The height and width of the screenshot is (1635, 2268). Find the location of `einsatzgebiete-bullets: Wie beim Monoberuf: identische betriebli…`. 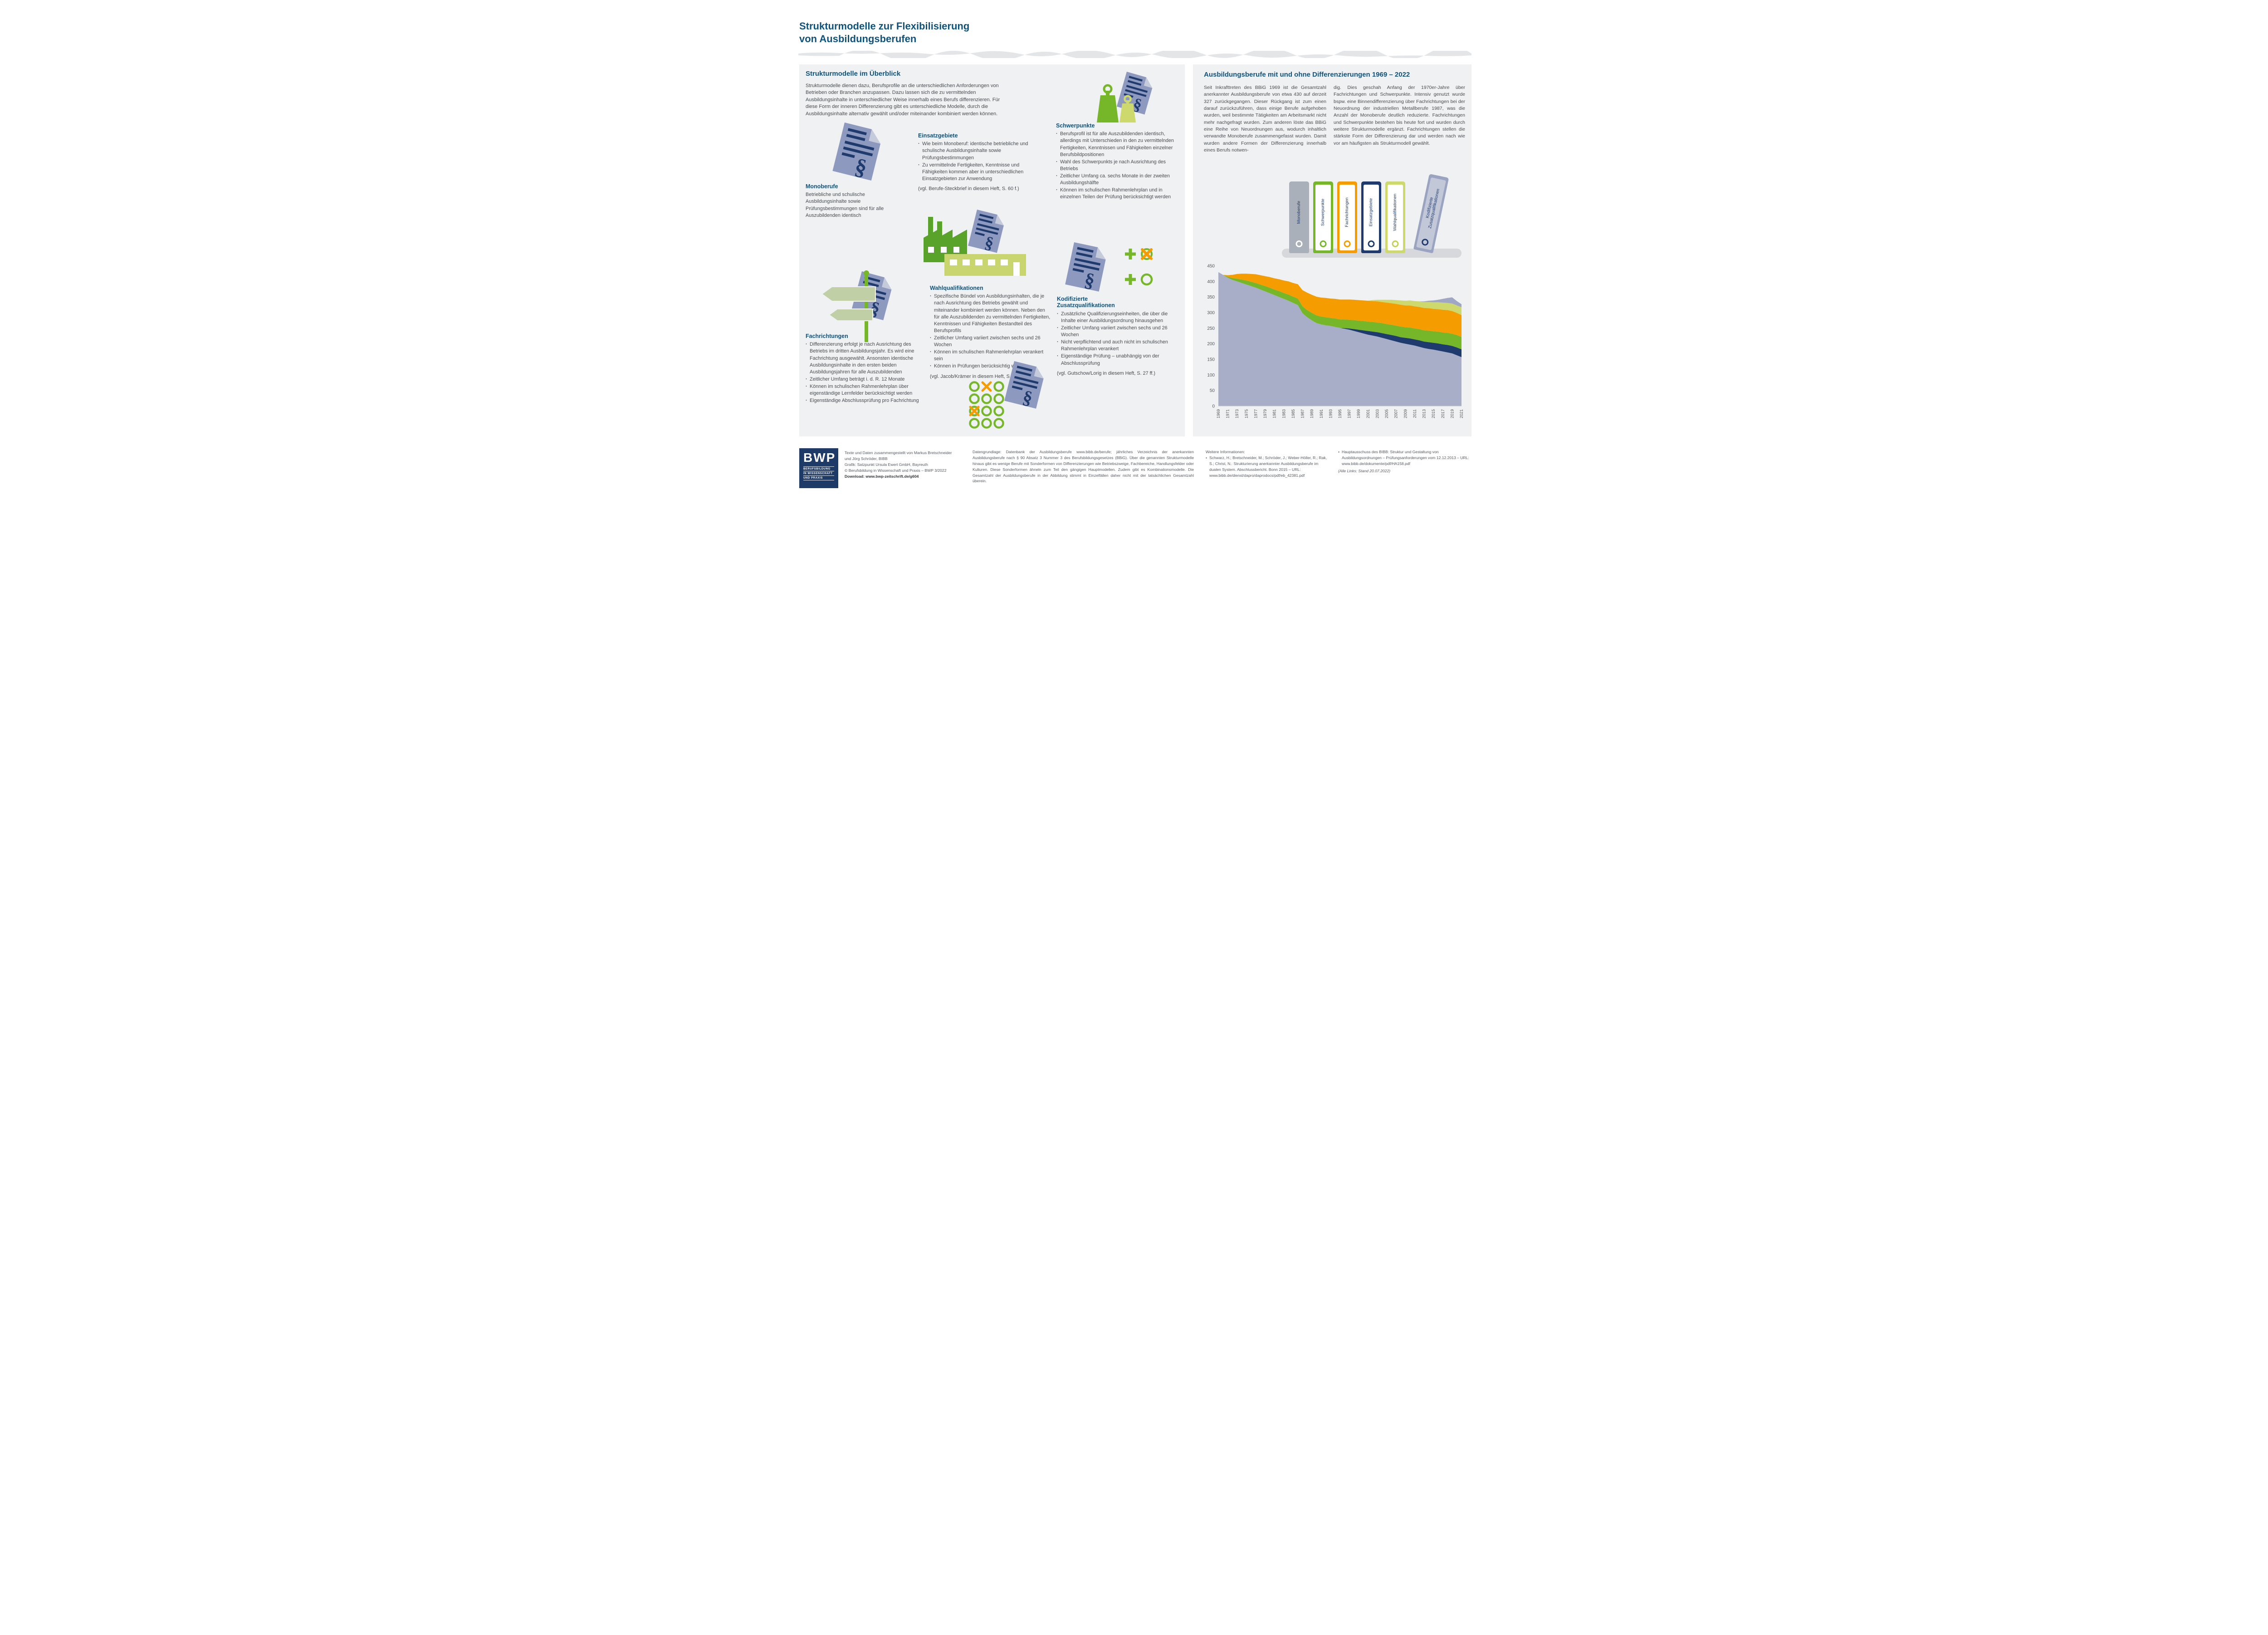

einsatzgebiete-bullets: Wie beim Monoberuf: identische betriebli… is located at coordinates (978, 161).